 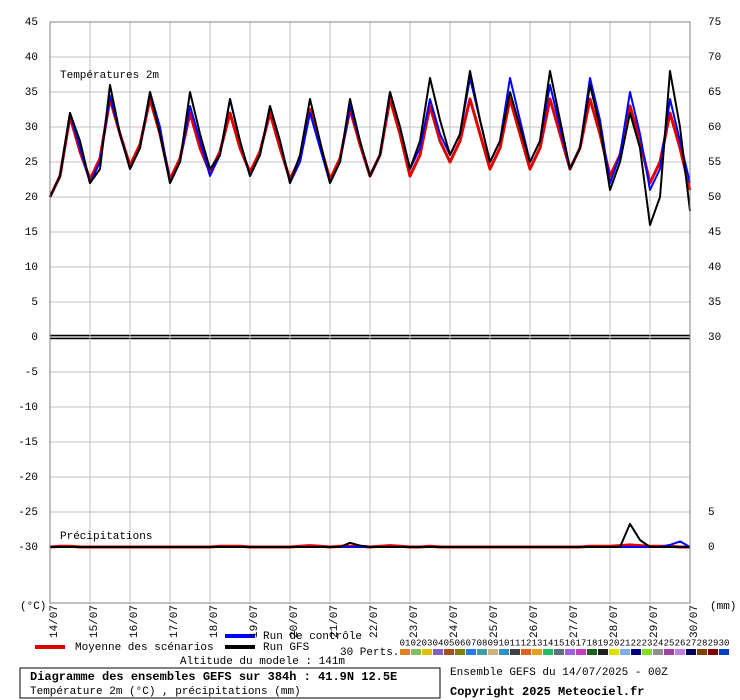 I want to click on y2-tick-label: 35, so click(x=714, y=303).